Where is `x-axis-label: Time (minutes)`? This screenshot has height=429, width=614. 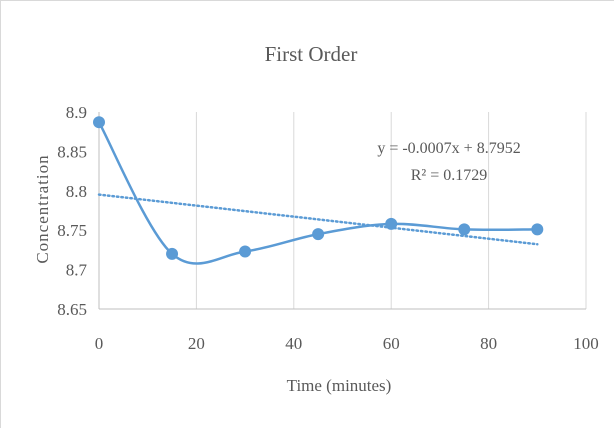 x-axis-label: Time (minutes) is located at coordinates (339, 385).